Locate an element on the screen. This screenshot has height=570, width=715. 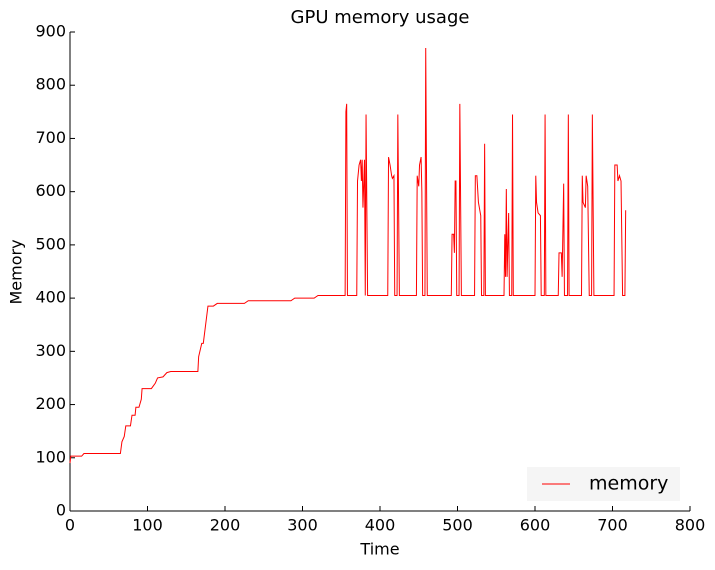
x-tick-label: 0 is located at coordinates (70, 525).